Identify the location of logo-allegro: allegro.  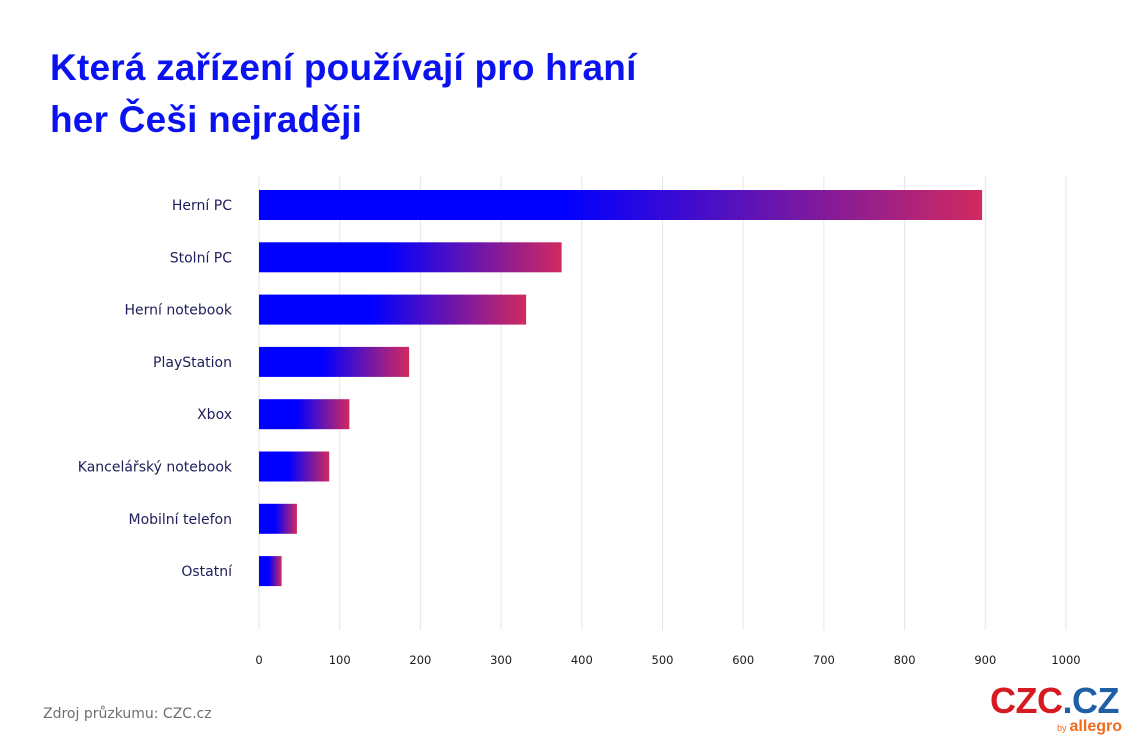
(1095, 726).